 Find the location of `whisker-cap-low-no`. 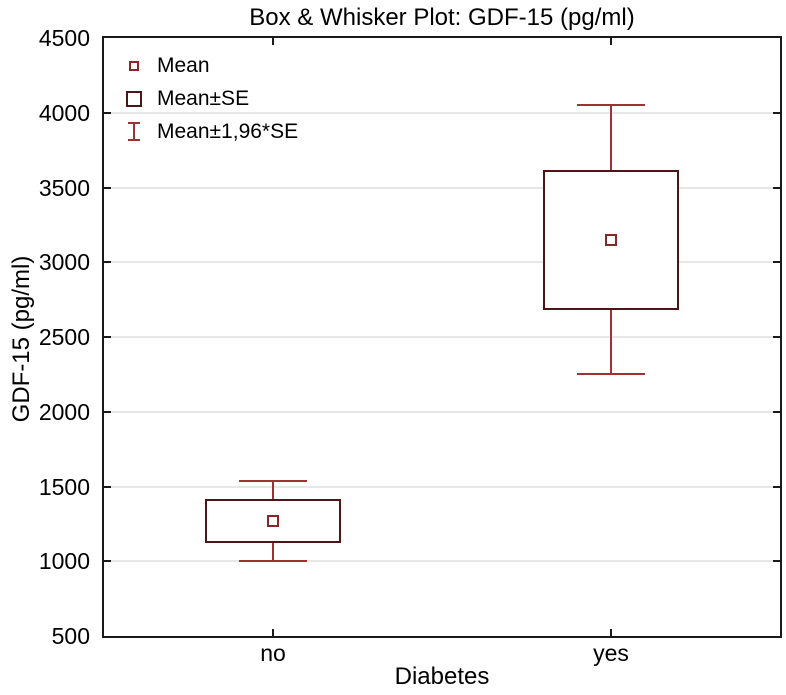

whisker-cap-low-no is located at coordinates (273, 561).